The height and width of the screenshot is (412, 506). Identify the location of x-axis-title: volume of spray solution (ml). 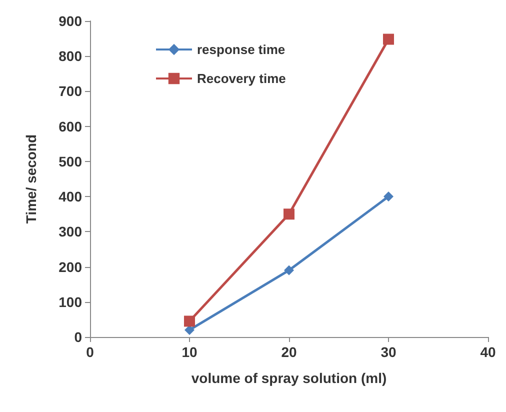
(289, 378).